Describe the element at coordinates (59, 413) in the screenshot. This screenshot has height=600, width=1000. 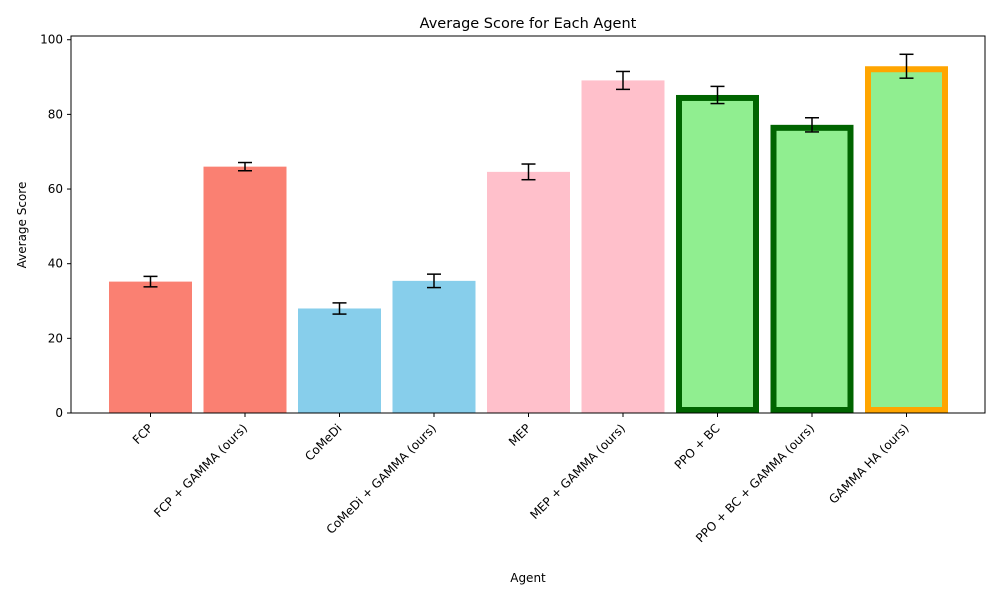
I see `y-tick-label: 0` at that location.